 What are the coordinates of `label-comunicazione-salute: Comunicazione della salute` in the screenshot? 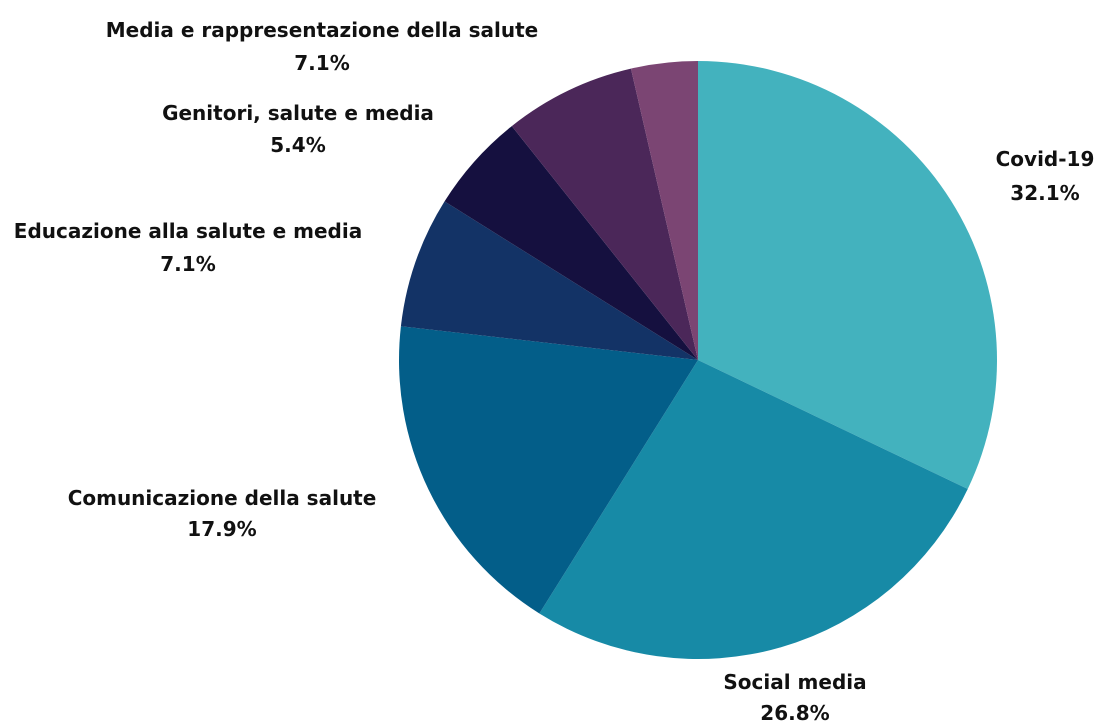 It's located at (222, 498).